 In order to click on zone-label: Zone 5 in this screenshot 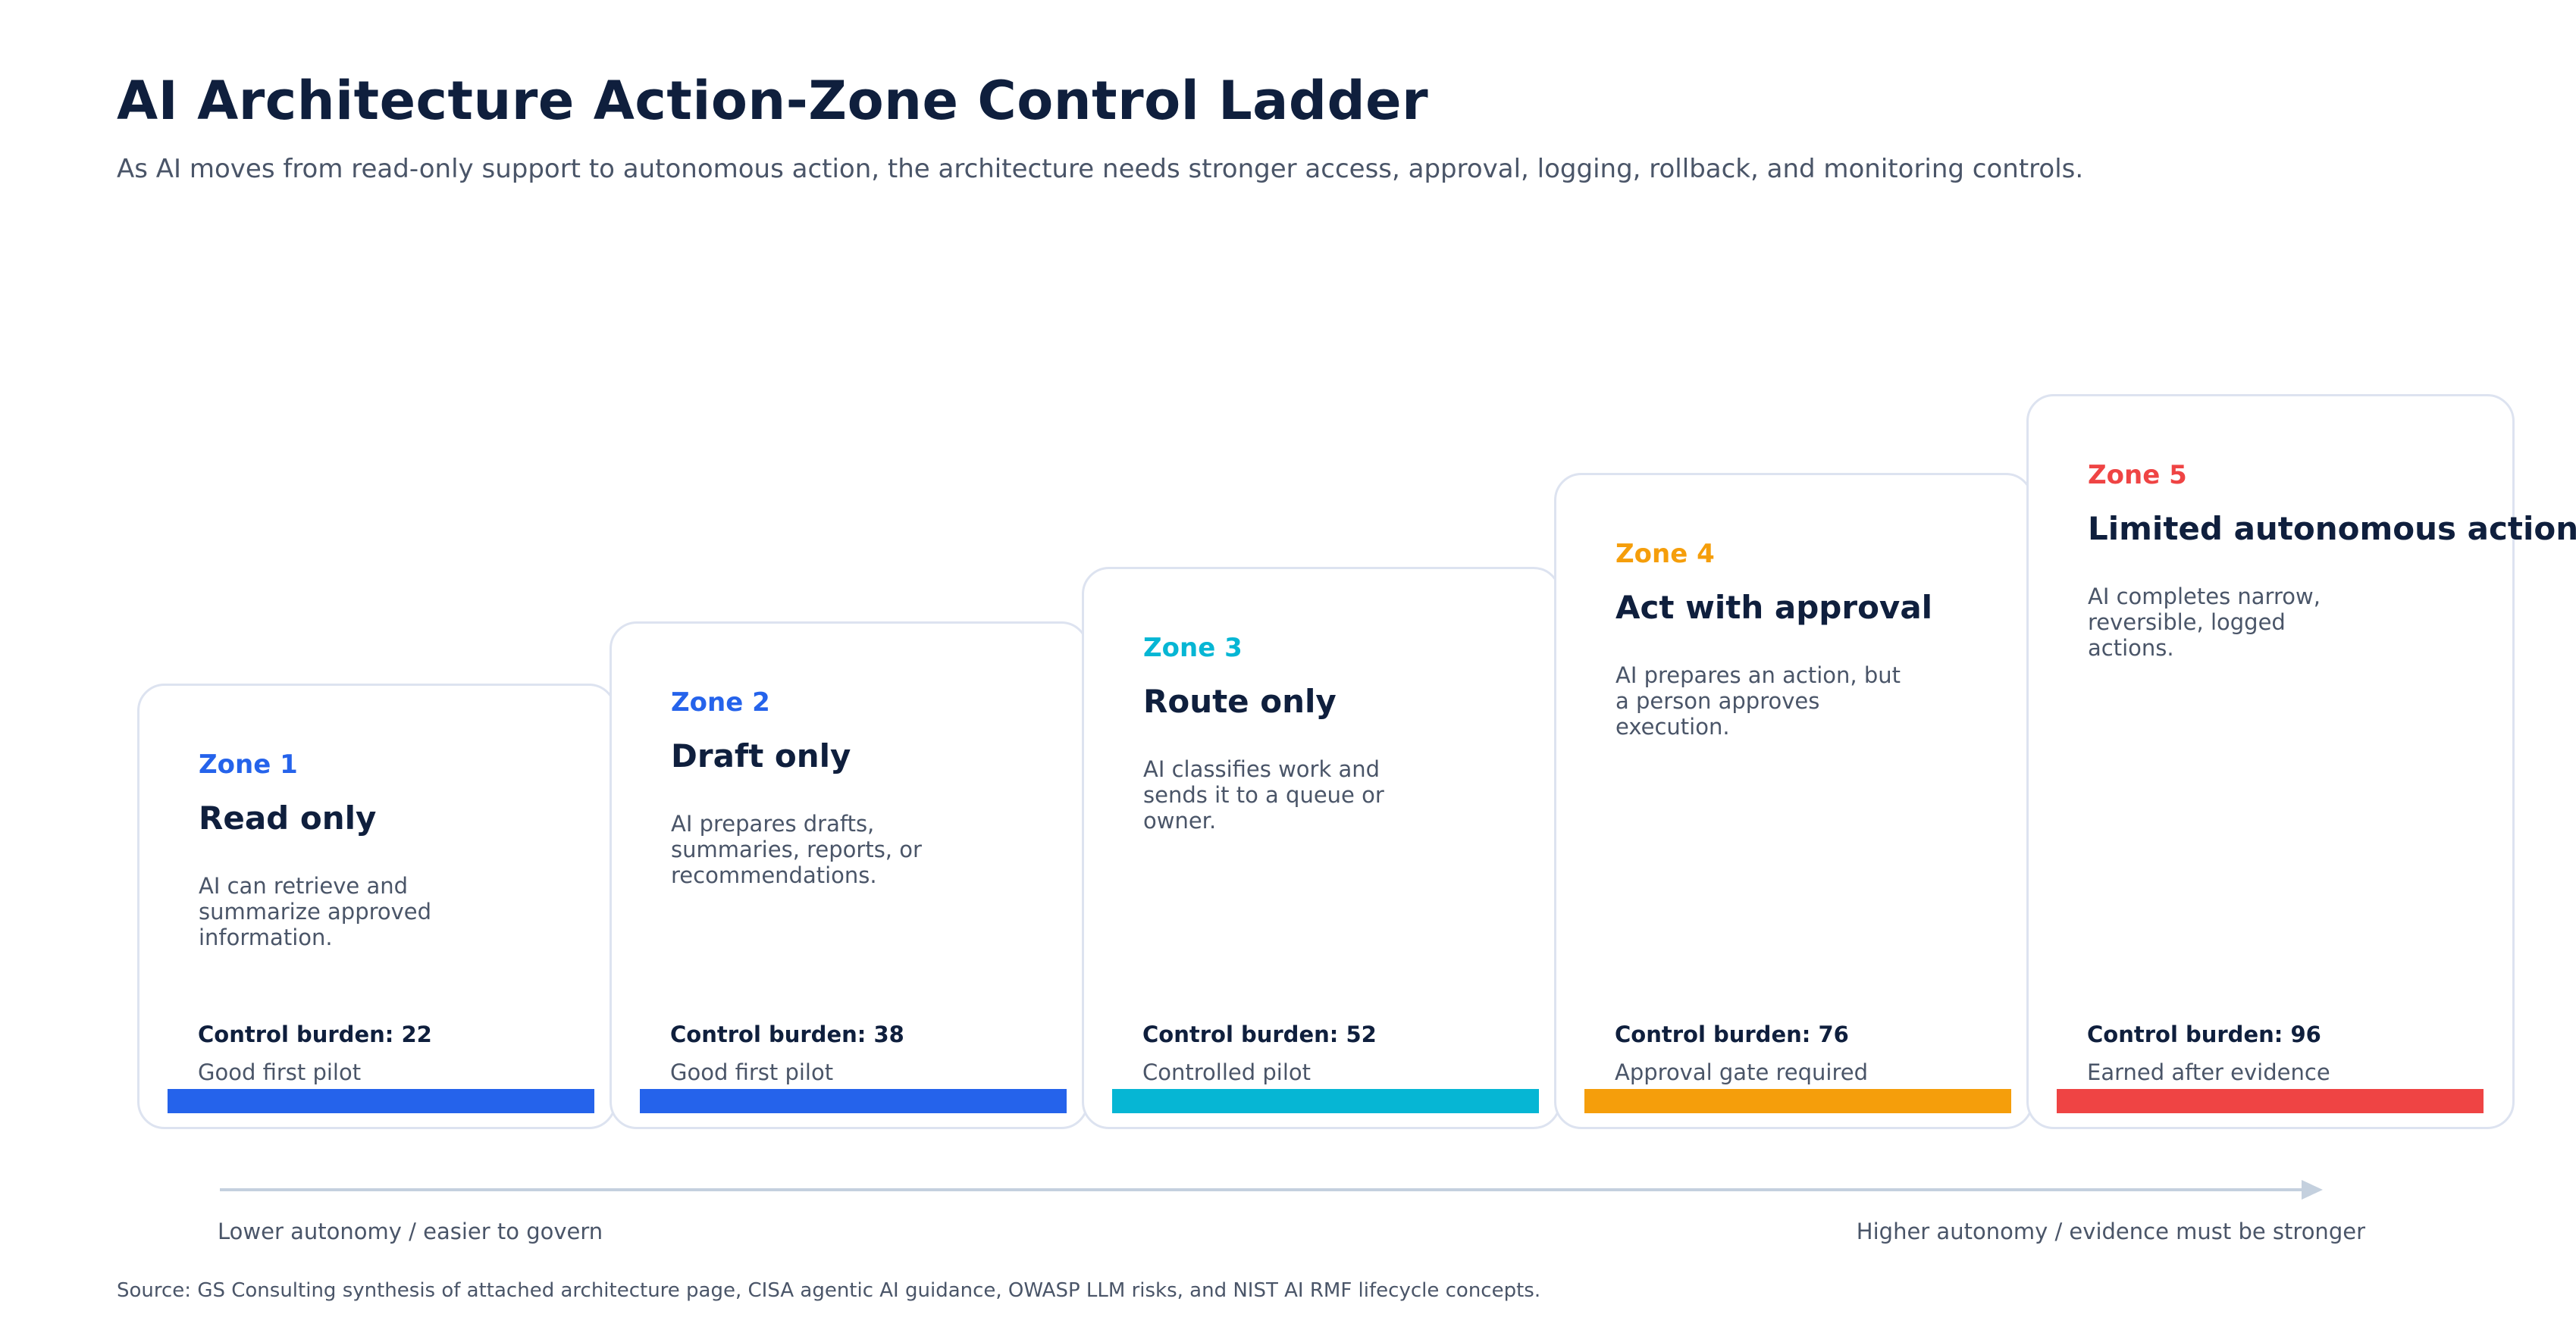, I will do `click(2137, 475)`.